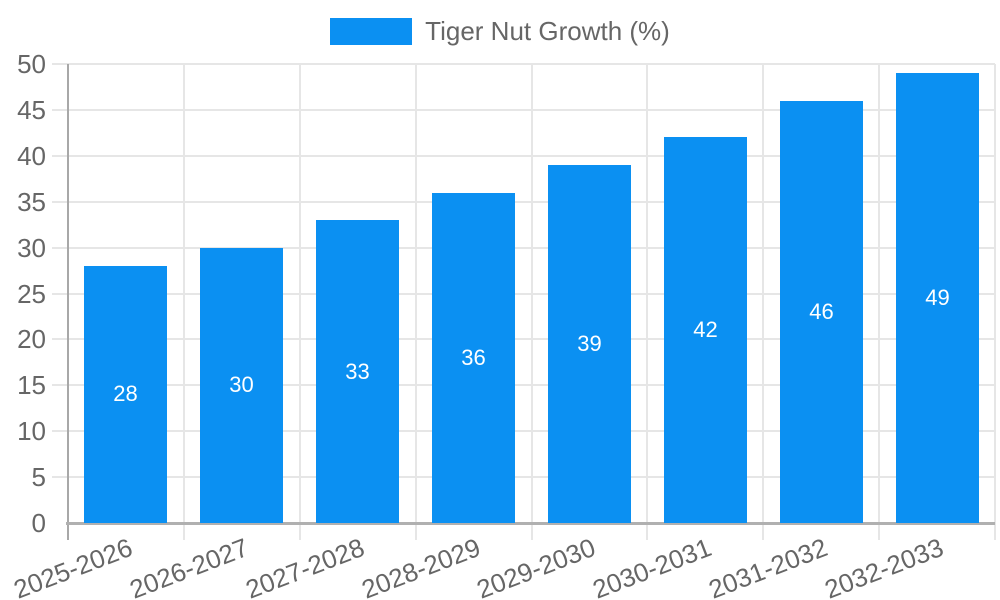 Image resolution: width=1000 pixels, height=600 pixels. I want to click on bar-value-label: 39, so click(589, 343).